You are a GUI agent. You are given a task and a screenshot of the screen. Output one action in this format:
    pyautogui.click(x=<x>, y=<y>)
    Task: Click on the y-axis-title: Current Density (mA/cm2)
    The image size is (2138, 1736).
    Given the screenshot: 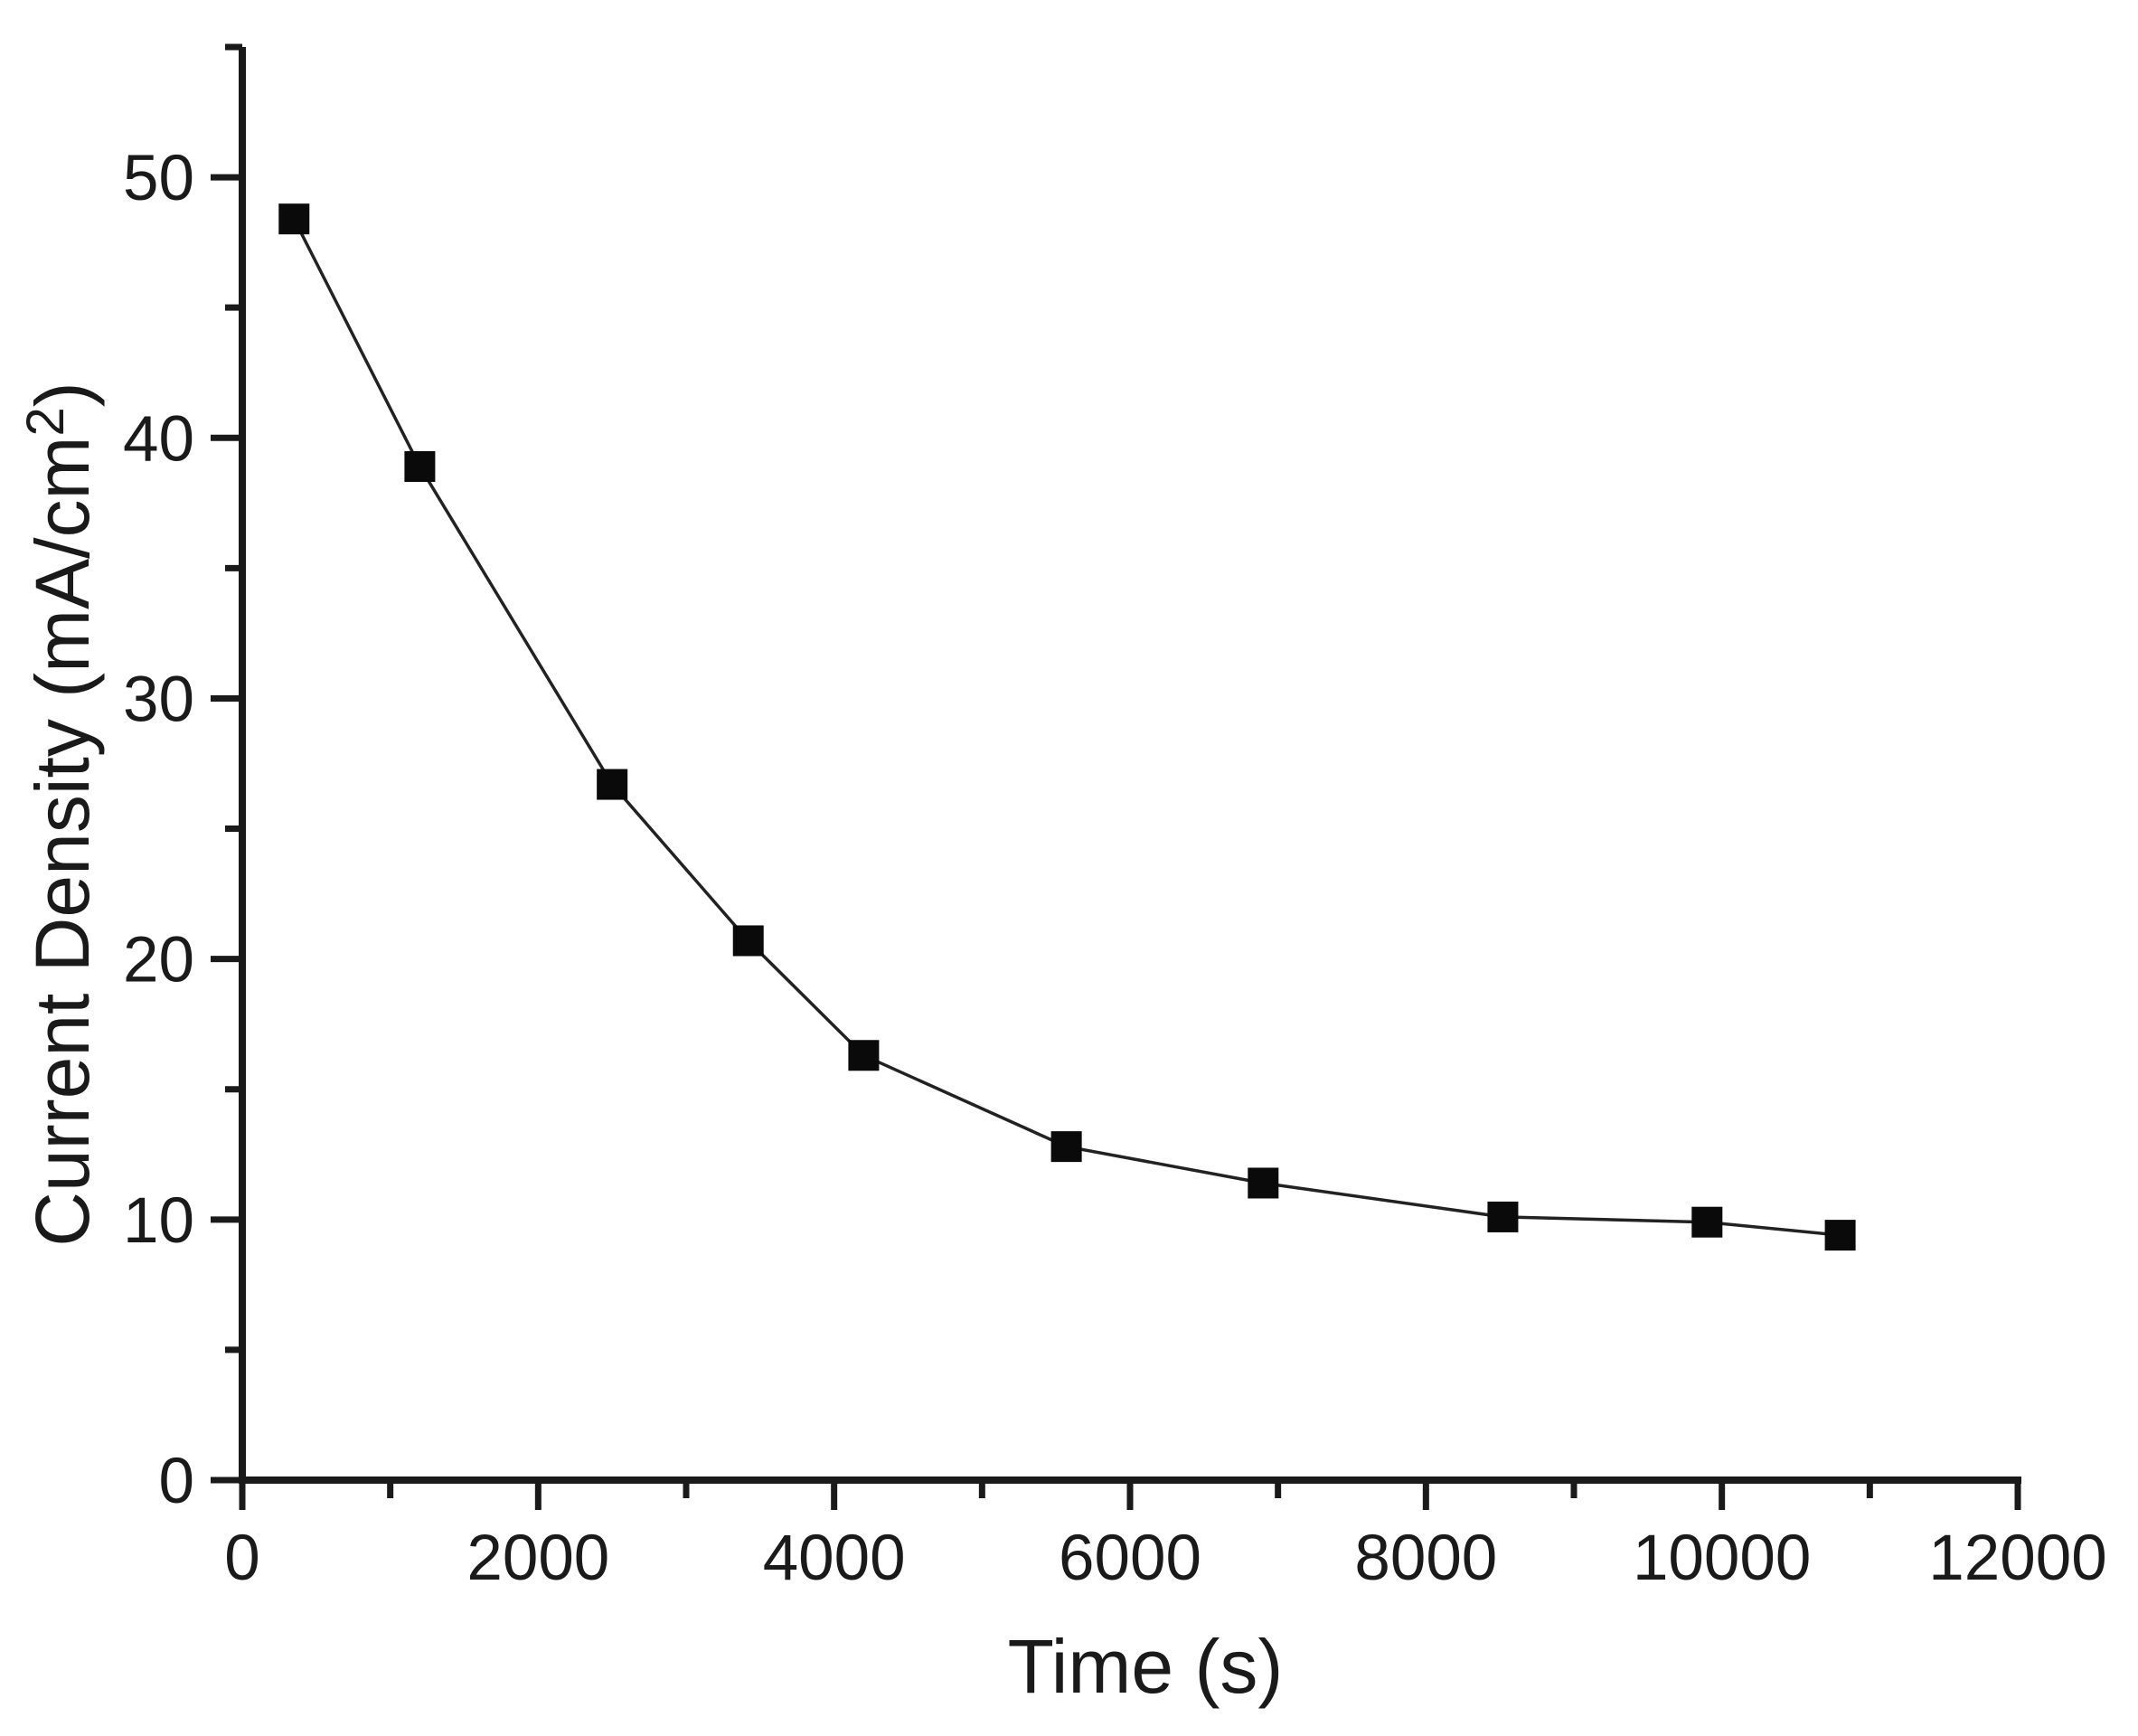 What is the action you would take?
    pyautogui.click(x=61, y=814)
    